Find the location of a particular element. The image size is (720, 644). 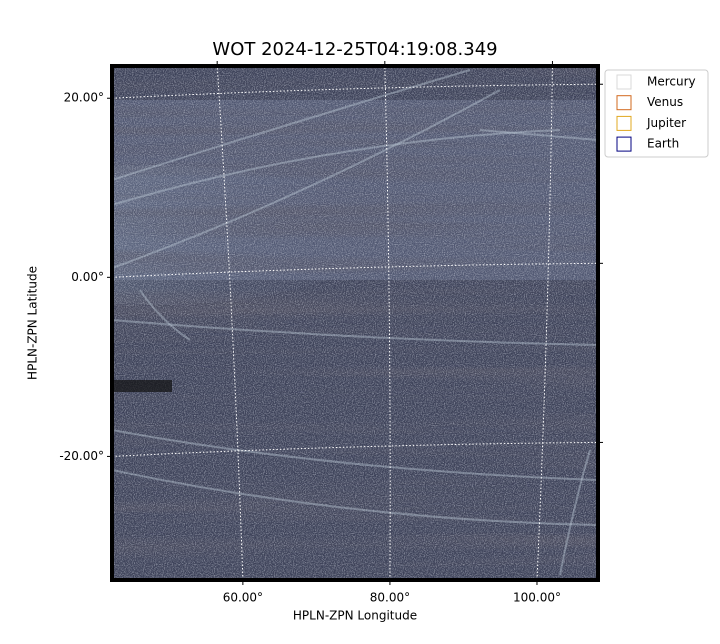

x-axis-label: HPLN-ZPN Longitude is located at coordinates (355, 616).